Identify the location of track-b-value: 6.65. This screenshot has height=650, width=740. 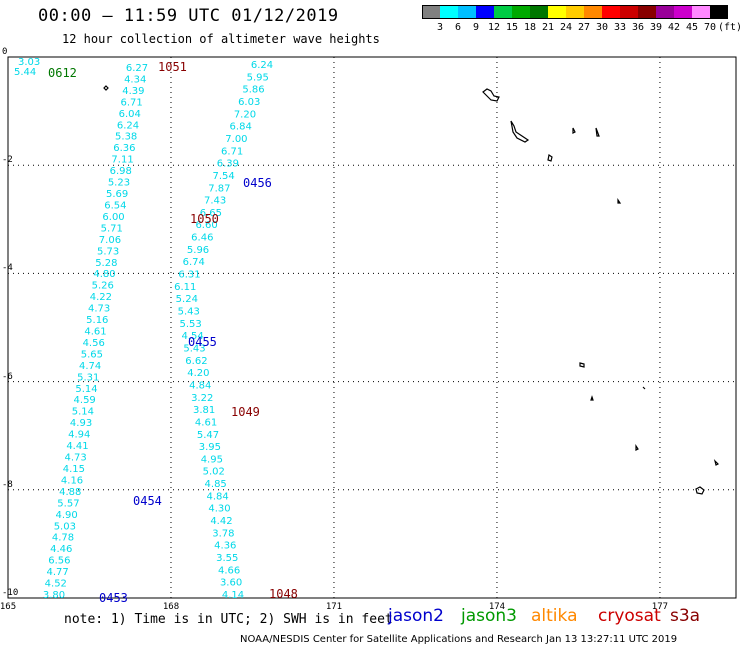
(211, 213).